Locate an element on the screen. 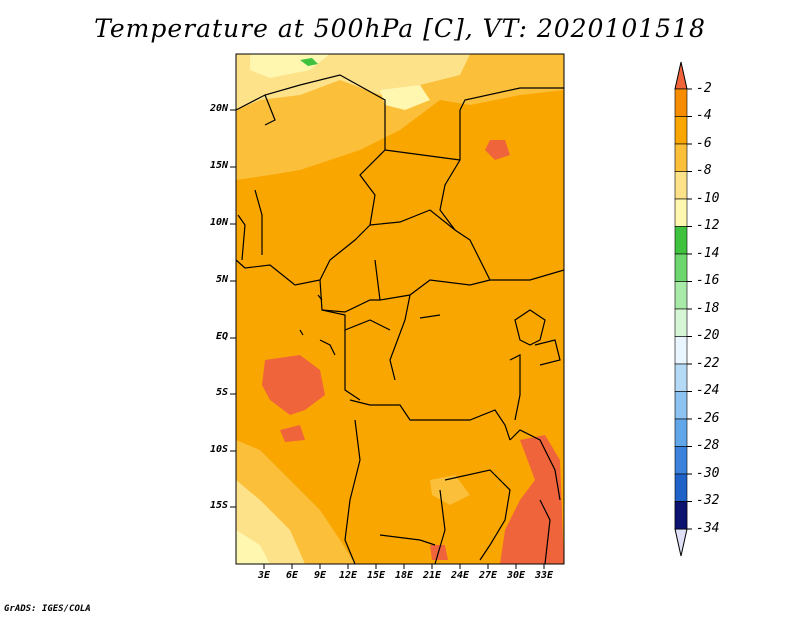 The image size is (800, 618). colorbar-label: -32 is located at coordinates (708, 500).